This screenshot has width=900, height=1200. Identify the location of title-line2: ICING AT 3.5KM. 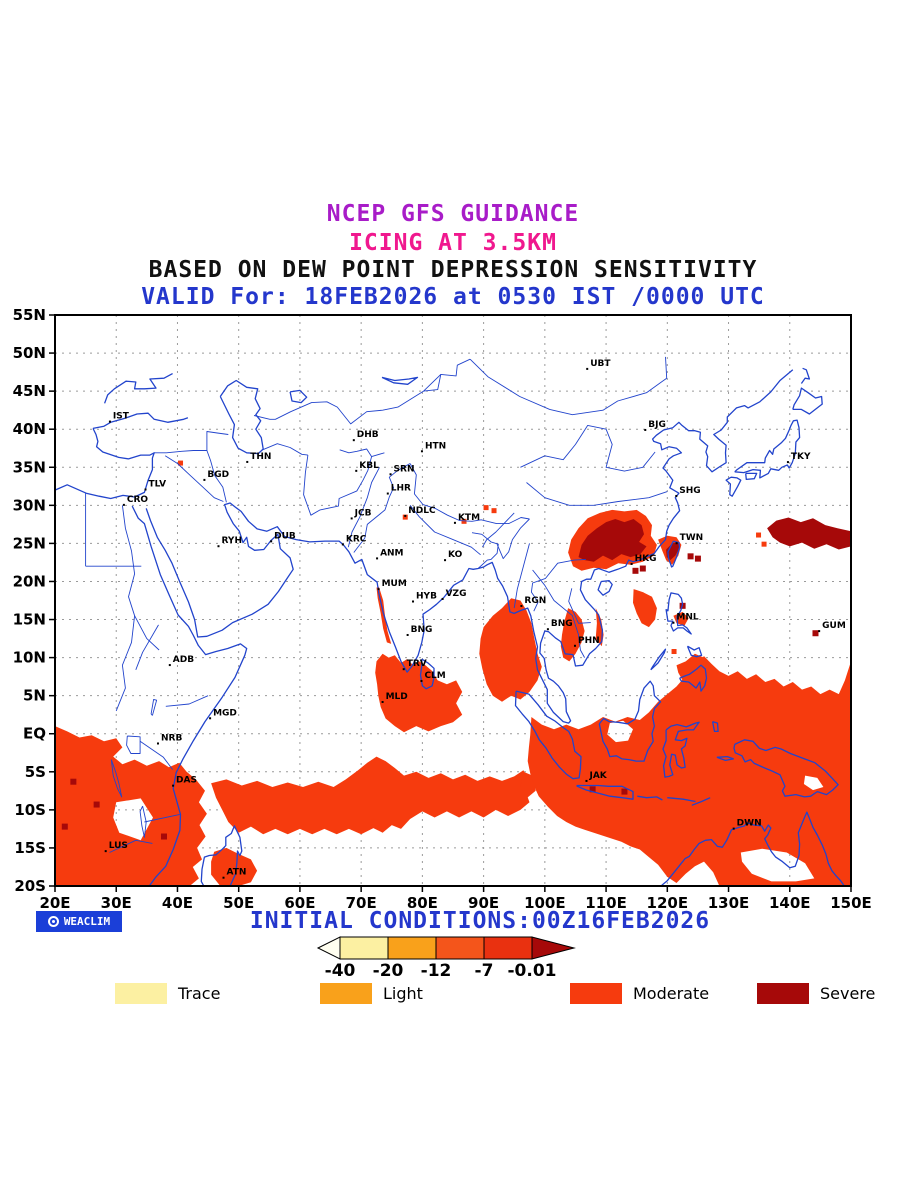
(453, 243).